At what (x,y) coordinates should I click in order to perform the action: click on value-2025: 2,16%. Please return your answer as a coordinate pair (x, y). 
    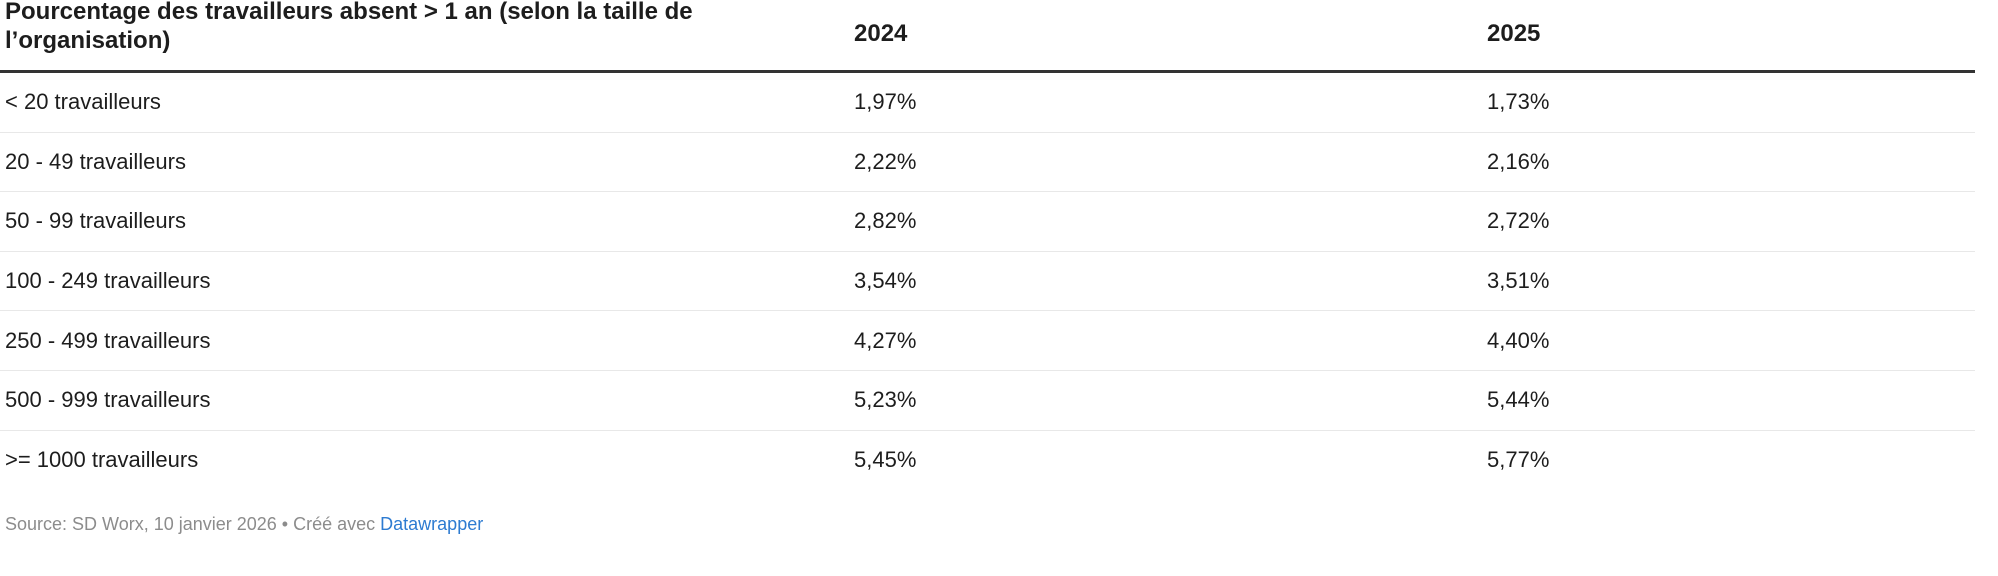
    Looking at the image, I should click on (1518, 161).